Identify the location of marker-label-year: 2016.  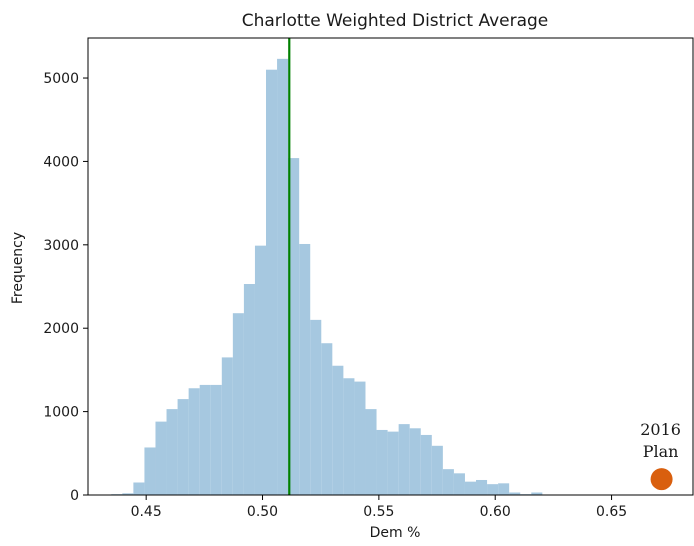
(660, 429).